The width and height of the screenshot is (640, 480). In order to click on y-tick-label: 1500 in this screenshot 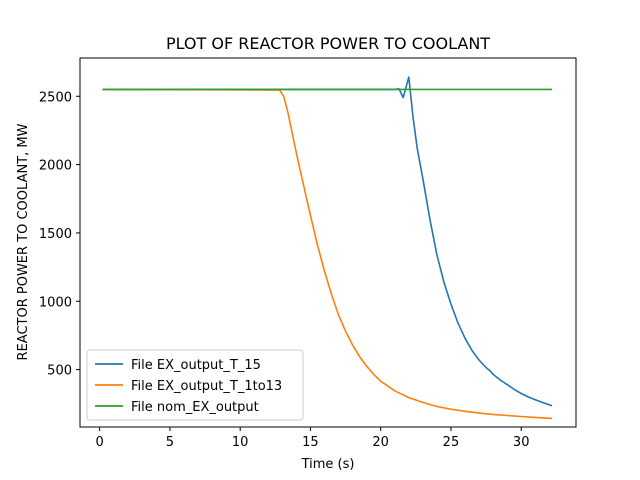, I will do `click(55, 234)`.